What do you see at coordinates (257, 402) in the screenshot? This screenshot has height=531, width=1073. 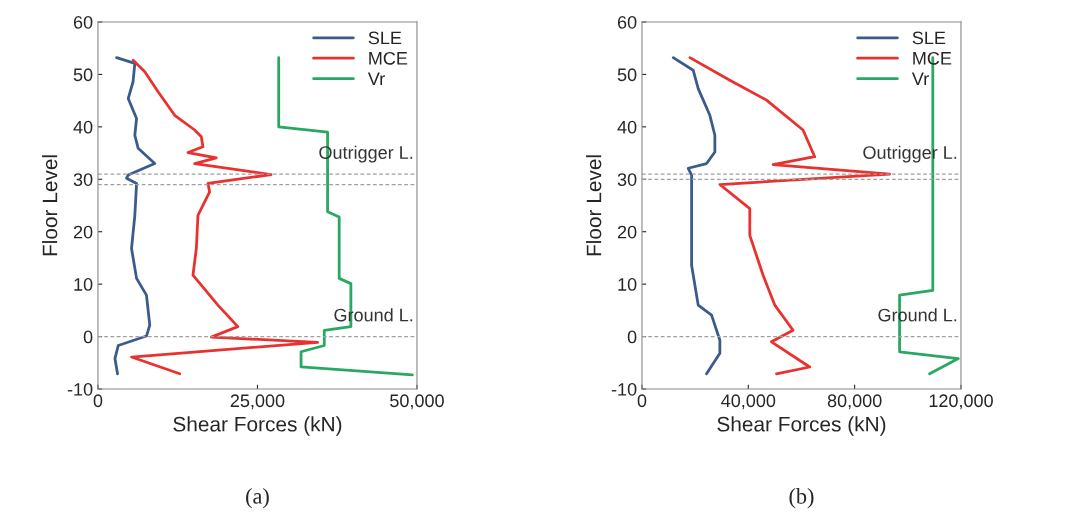 I see `x-tick-label: 25,000` at bounding box center [257, 402].